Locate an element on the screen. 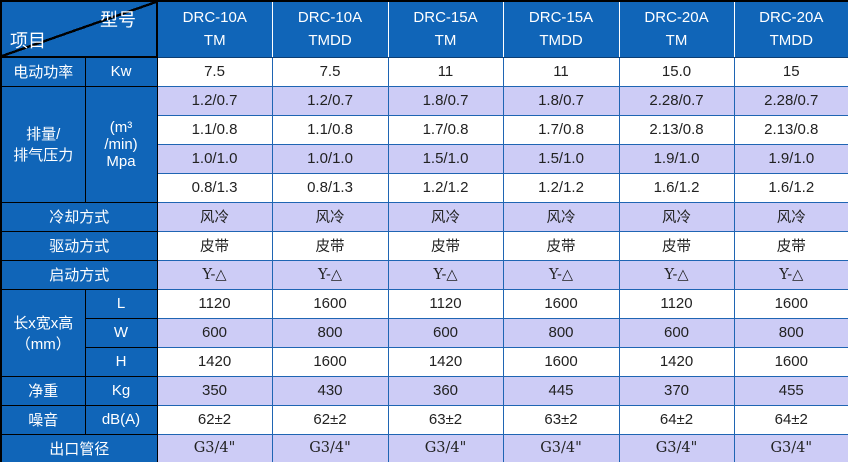 The image size is (848, 462). row-noise: 噪音 dB(A) 62±2 62±2 63±2 63±2 64±2 64±2 is located at coordinates (424, 419).